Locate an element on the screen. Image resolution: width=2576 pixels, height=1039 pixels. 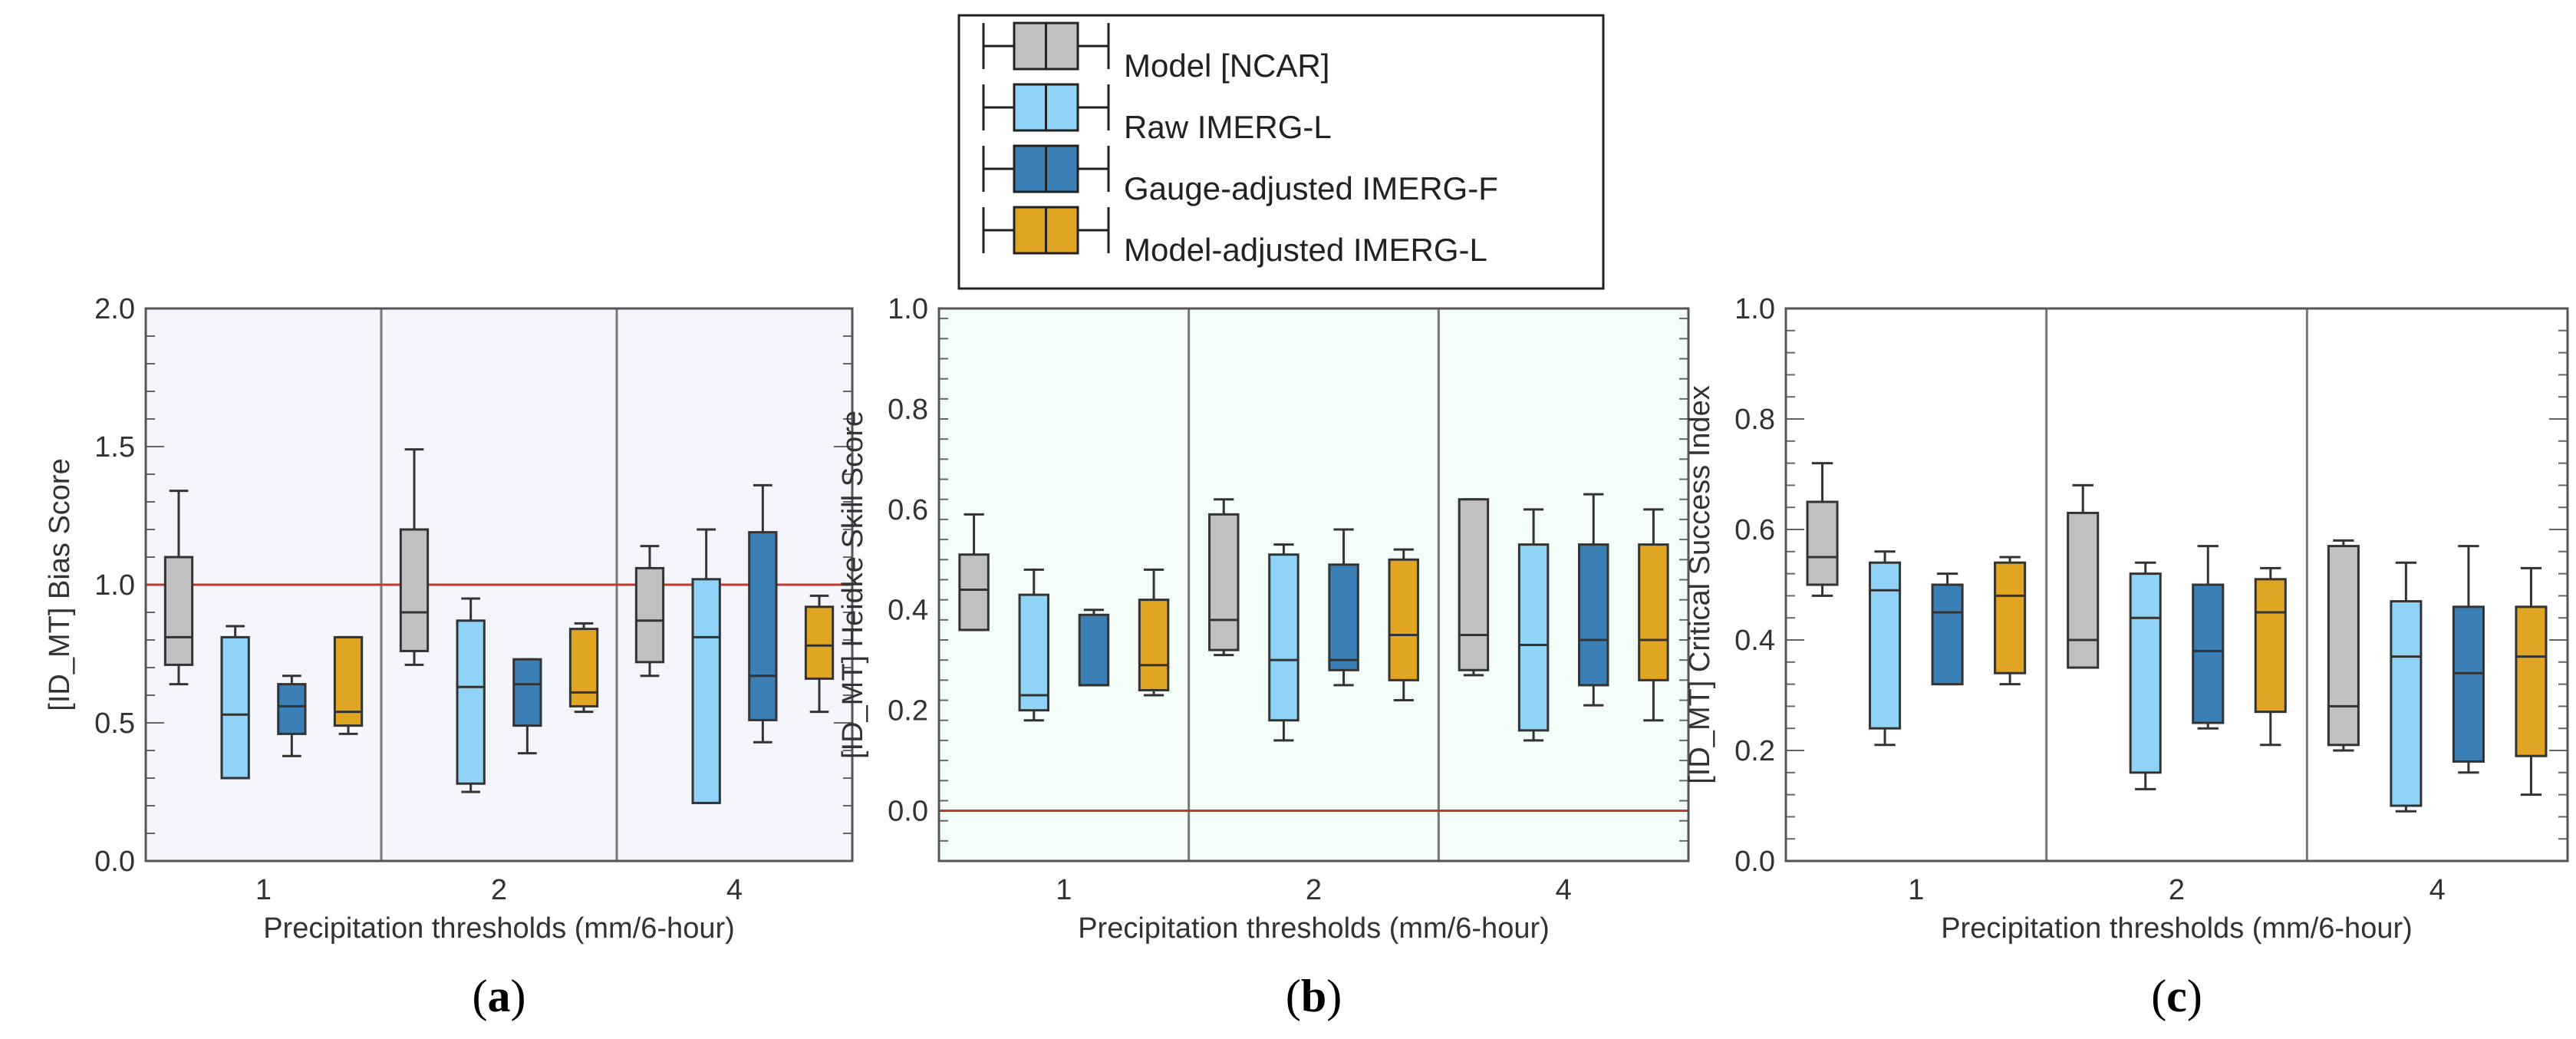
panel-b-ytick-label: 0.4 is located at coordinates (908, 611).